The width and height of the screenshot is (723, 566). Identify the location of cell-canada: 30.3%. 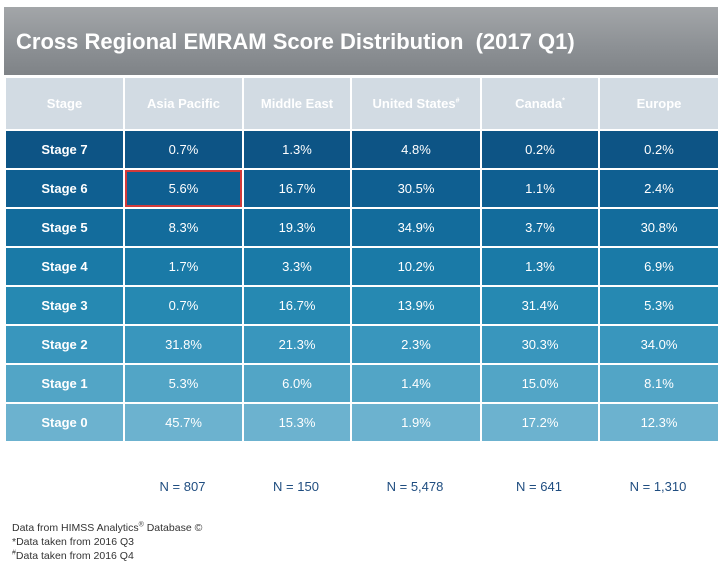
(540, 344).